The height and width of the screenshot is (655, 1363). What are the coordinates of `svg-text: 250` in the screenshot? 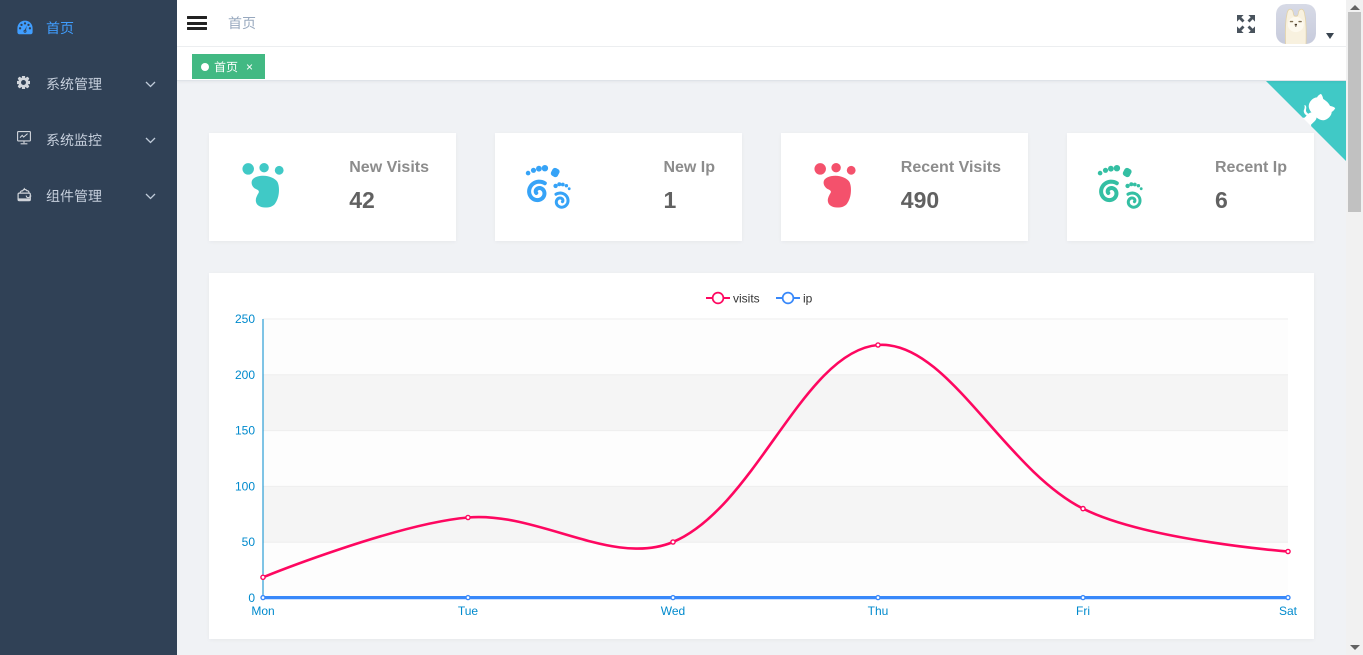 It's located at (245, 319).